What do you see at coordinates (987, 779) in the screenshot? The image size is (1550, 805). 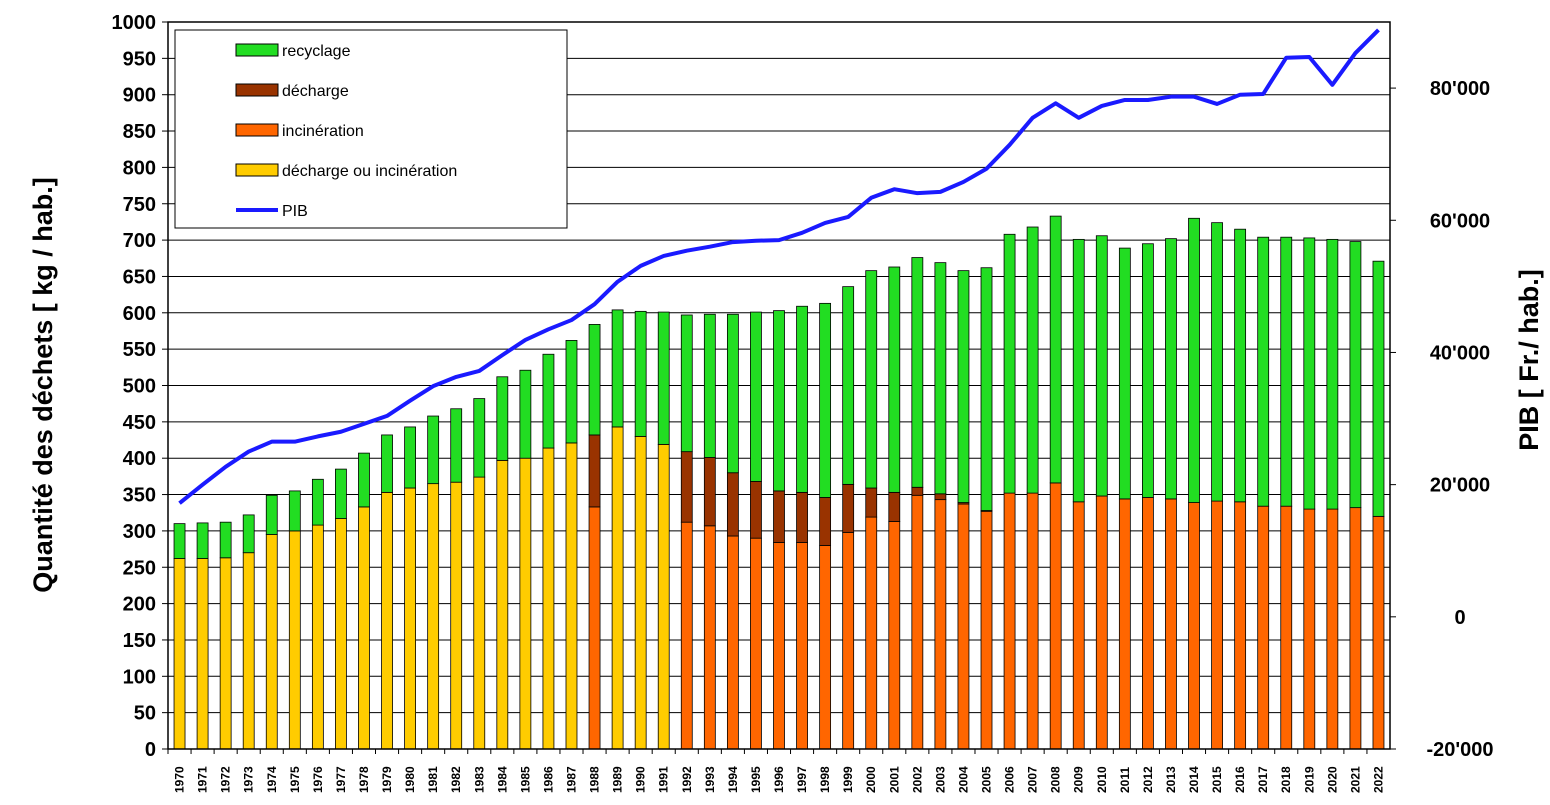 I see `x-tick-label: 2005` at bounding box center [987, 779].